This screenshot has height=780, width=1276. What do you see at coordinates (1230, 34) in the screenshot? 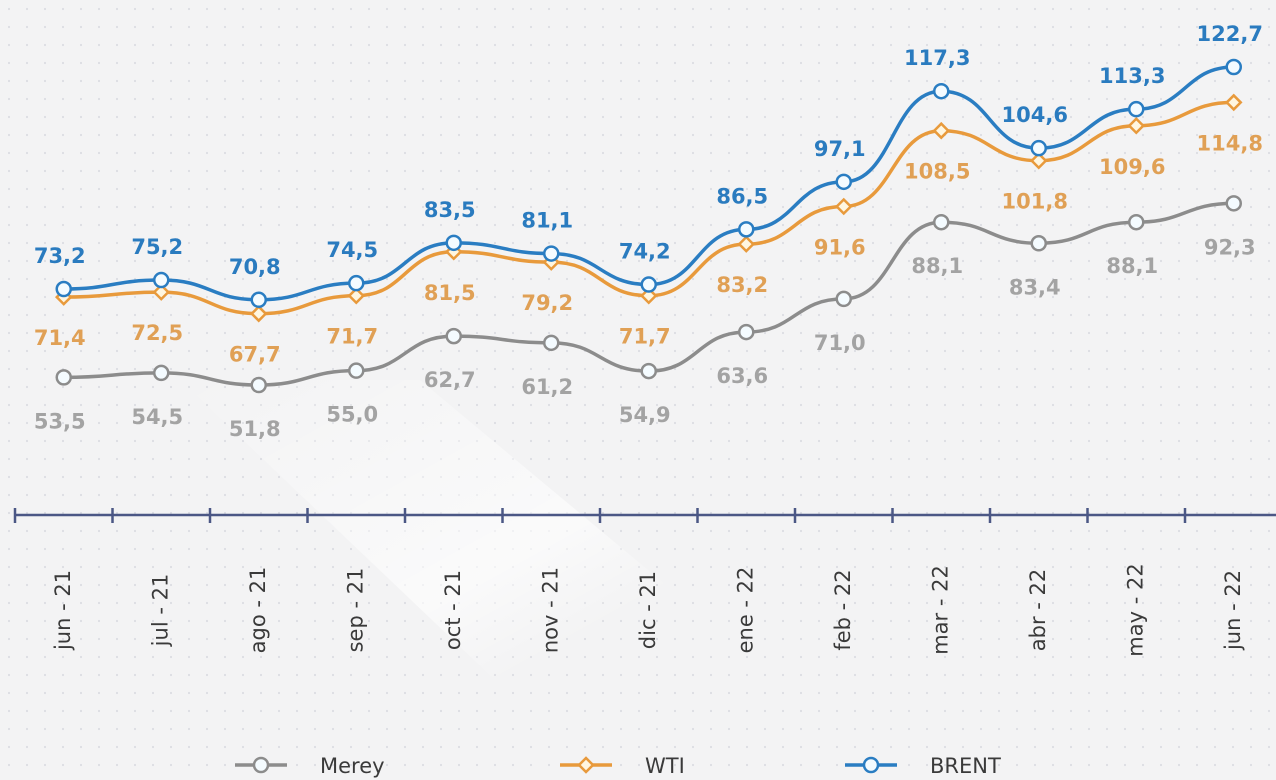
I see `data-label: 122,7` at bounding box center [1230, 34].